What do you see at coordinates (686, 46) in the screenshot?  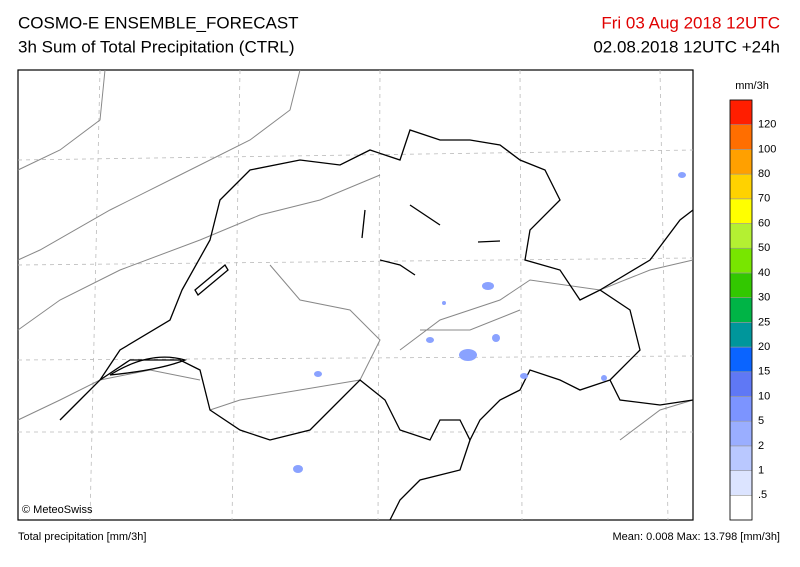 I see `run-time: 02.08.2018 12UTC +24h` at bounding box center [686, 46].